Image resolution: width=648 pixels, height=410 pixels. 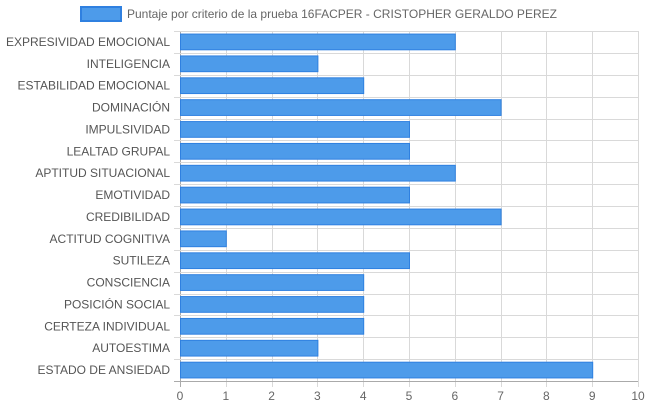 What do you see at coordinates (363, 396) in the screenshot?
I see `x-tick-label: 4` at bounding box center [363, 396].